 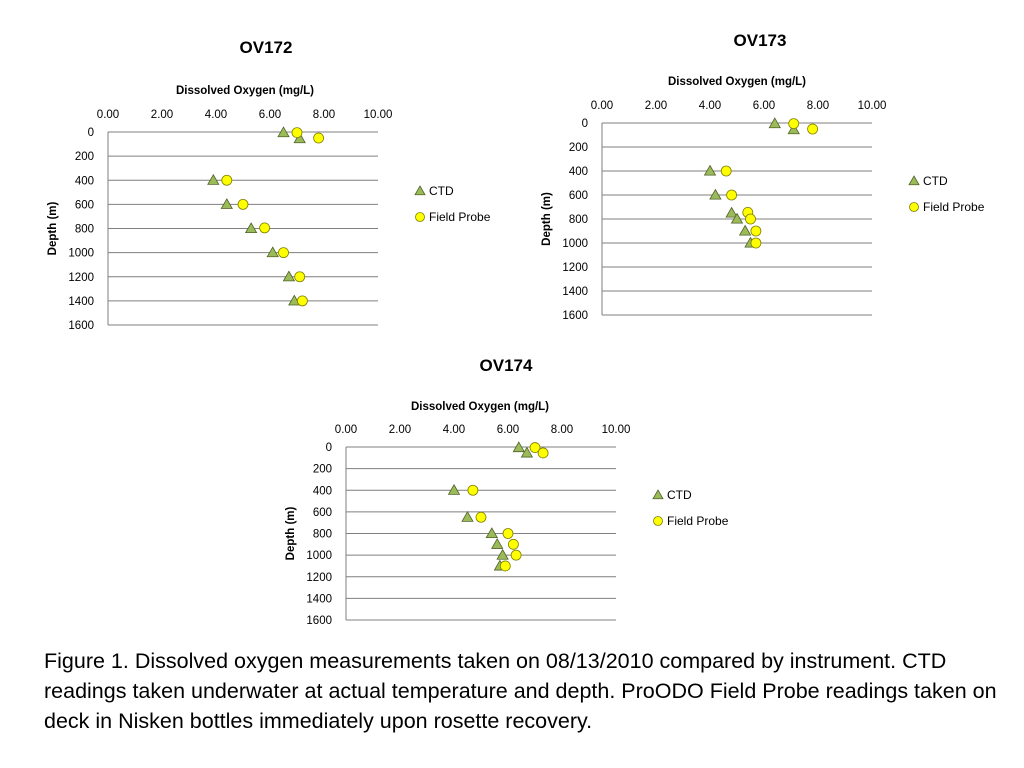 I want to click on chart-title: OV172, so click(x=266, y=47).